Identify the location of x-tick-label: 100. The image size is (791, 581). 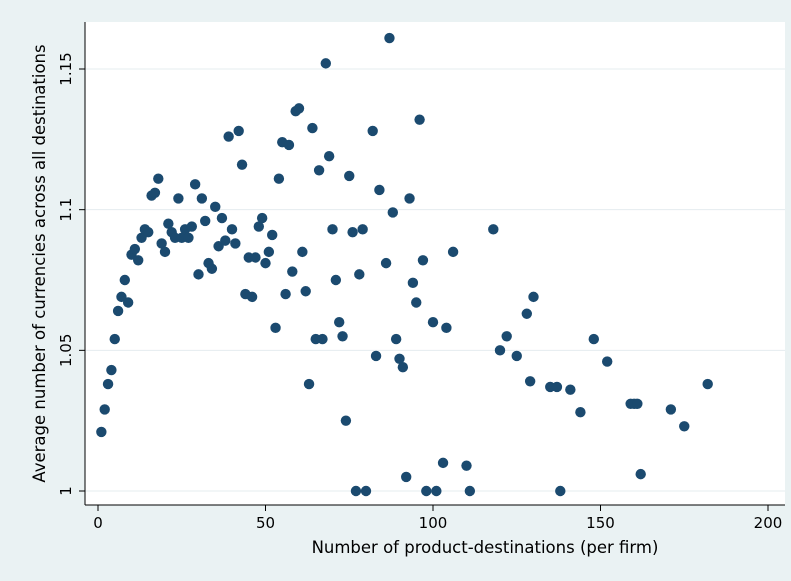
(433, 523).